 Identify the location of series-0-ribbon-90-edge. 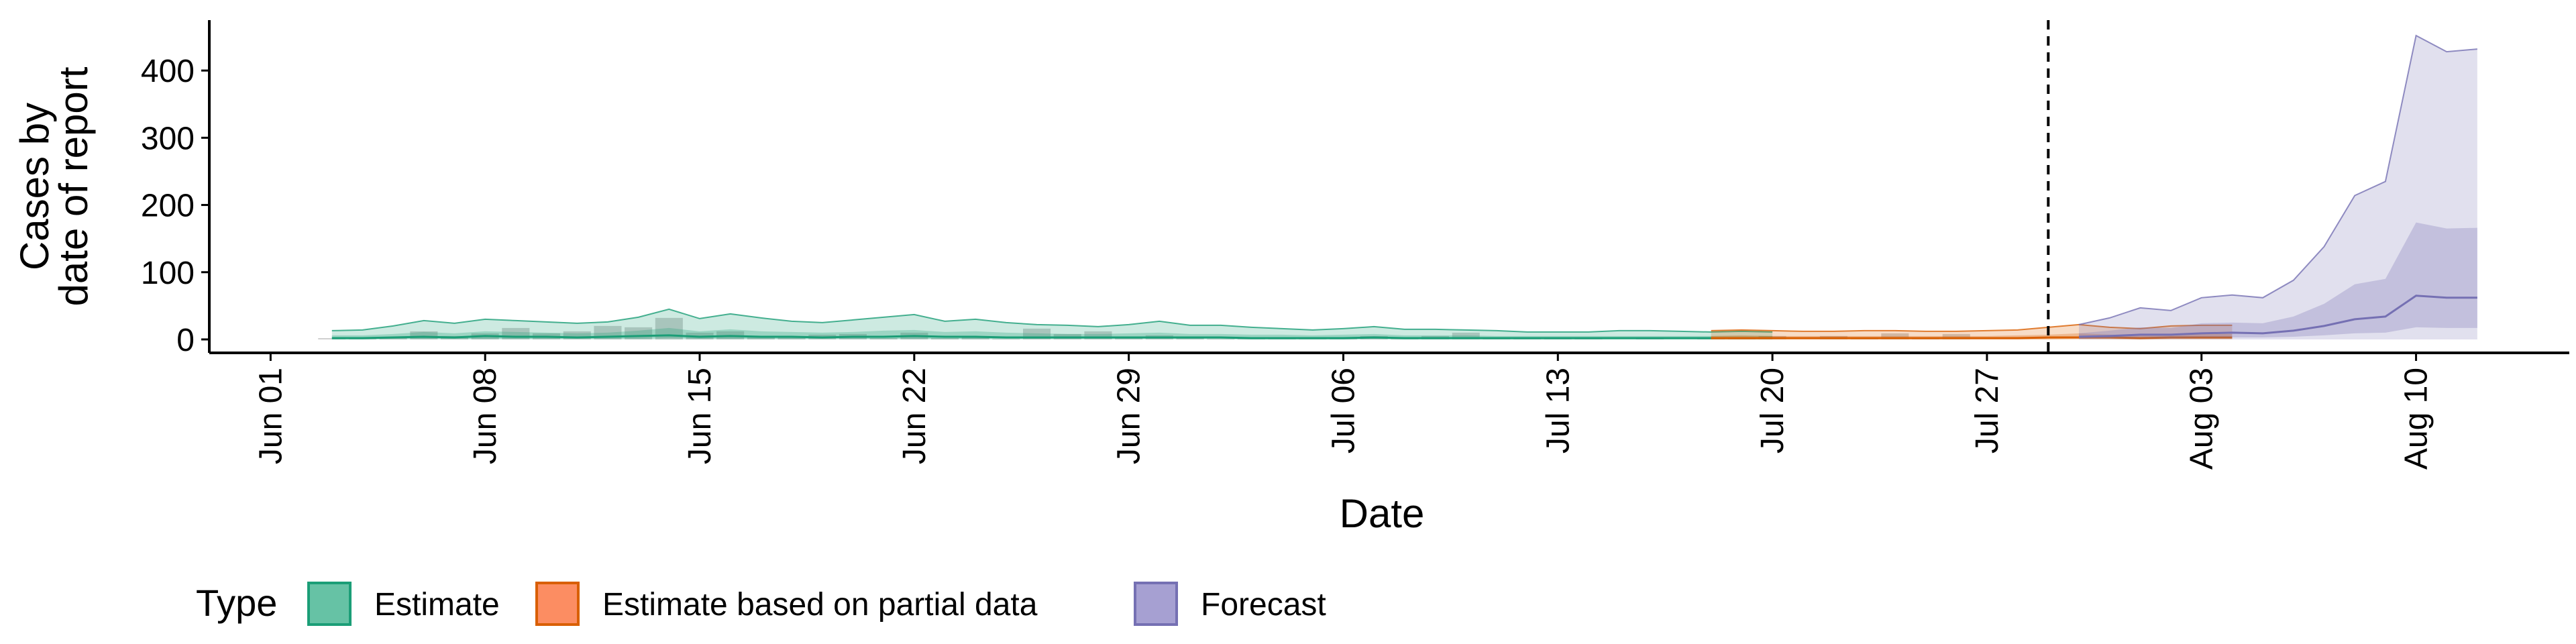
(1052, 320).